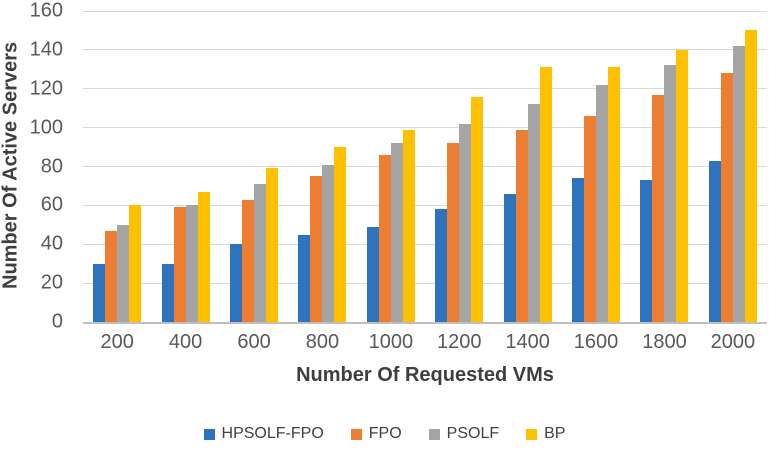 Image resolution: width=769 pixels, height=453 pixels. Describe the element at coordinates (726, 197) in the screenshot. I see `bar-fpo-2000` at that location.